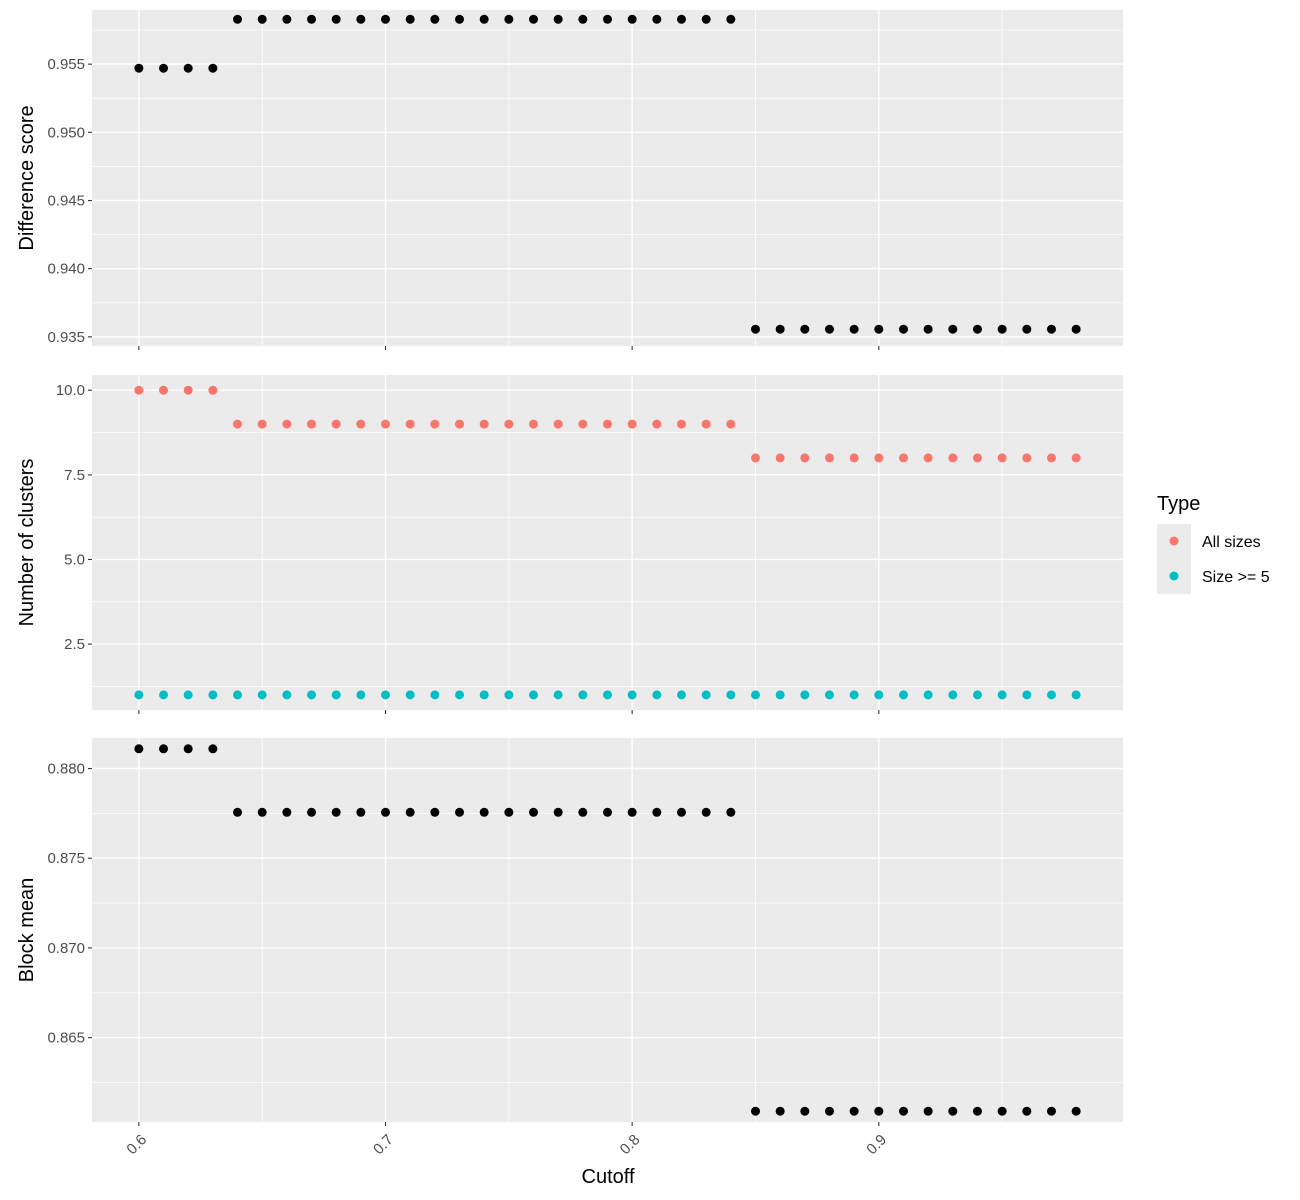 The width and height of the screenshot is (1300, 1200). Describe the element at coordinates (607, 424) in the screenshot. I see `series-all-sizes` at that location.